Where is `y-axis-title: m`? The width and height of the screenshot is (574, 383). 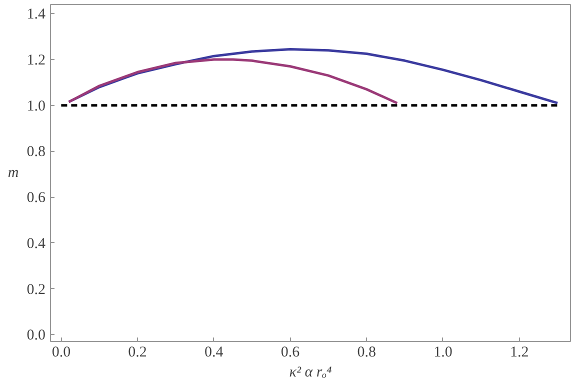 y-axis-title: m is located at coordinates (13, 173).